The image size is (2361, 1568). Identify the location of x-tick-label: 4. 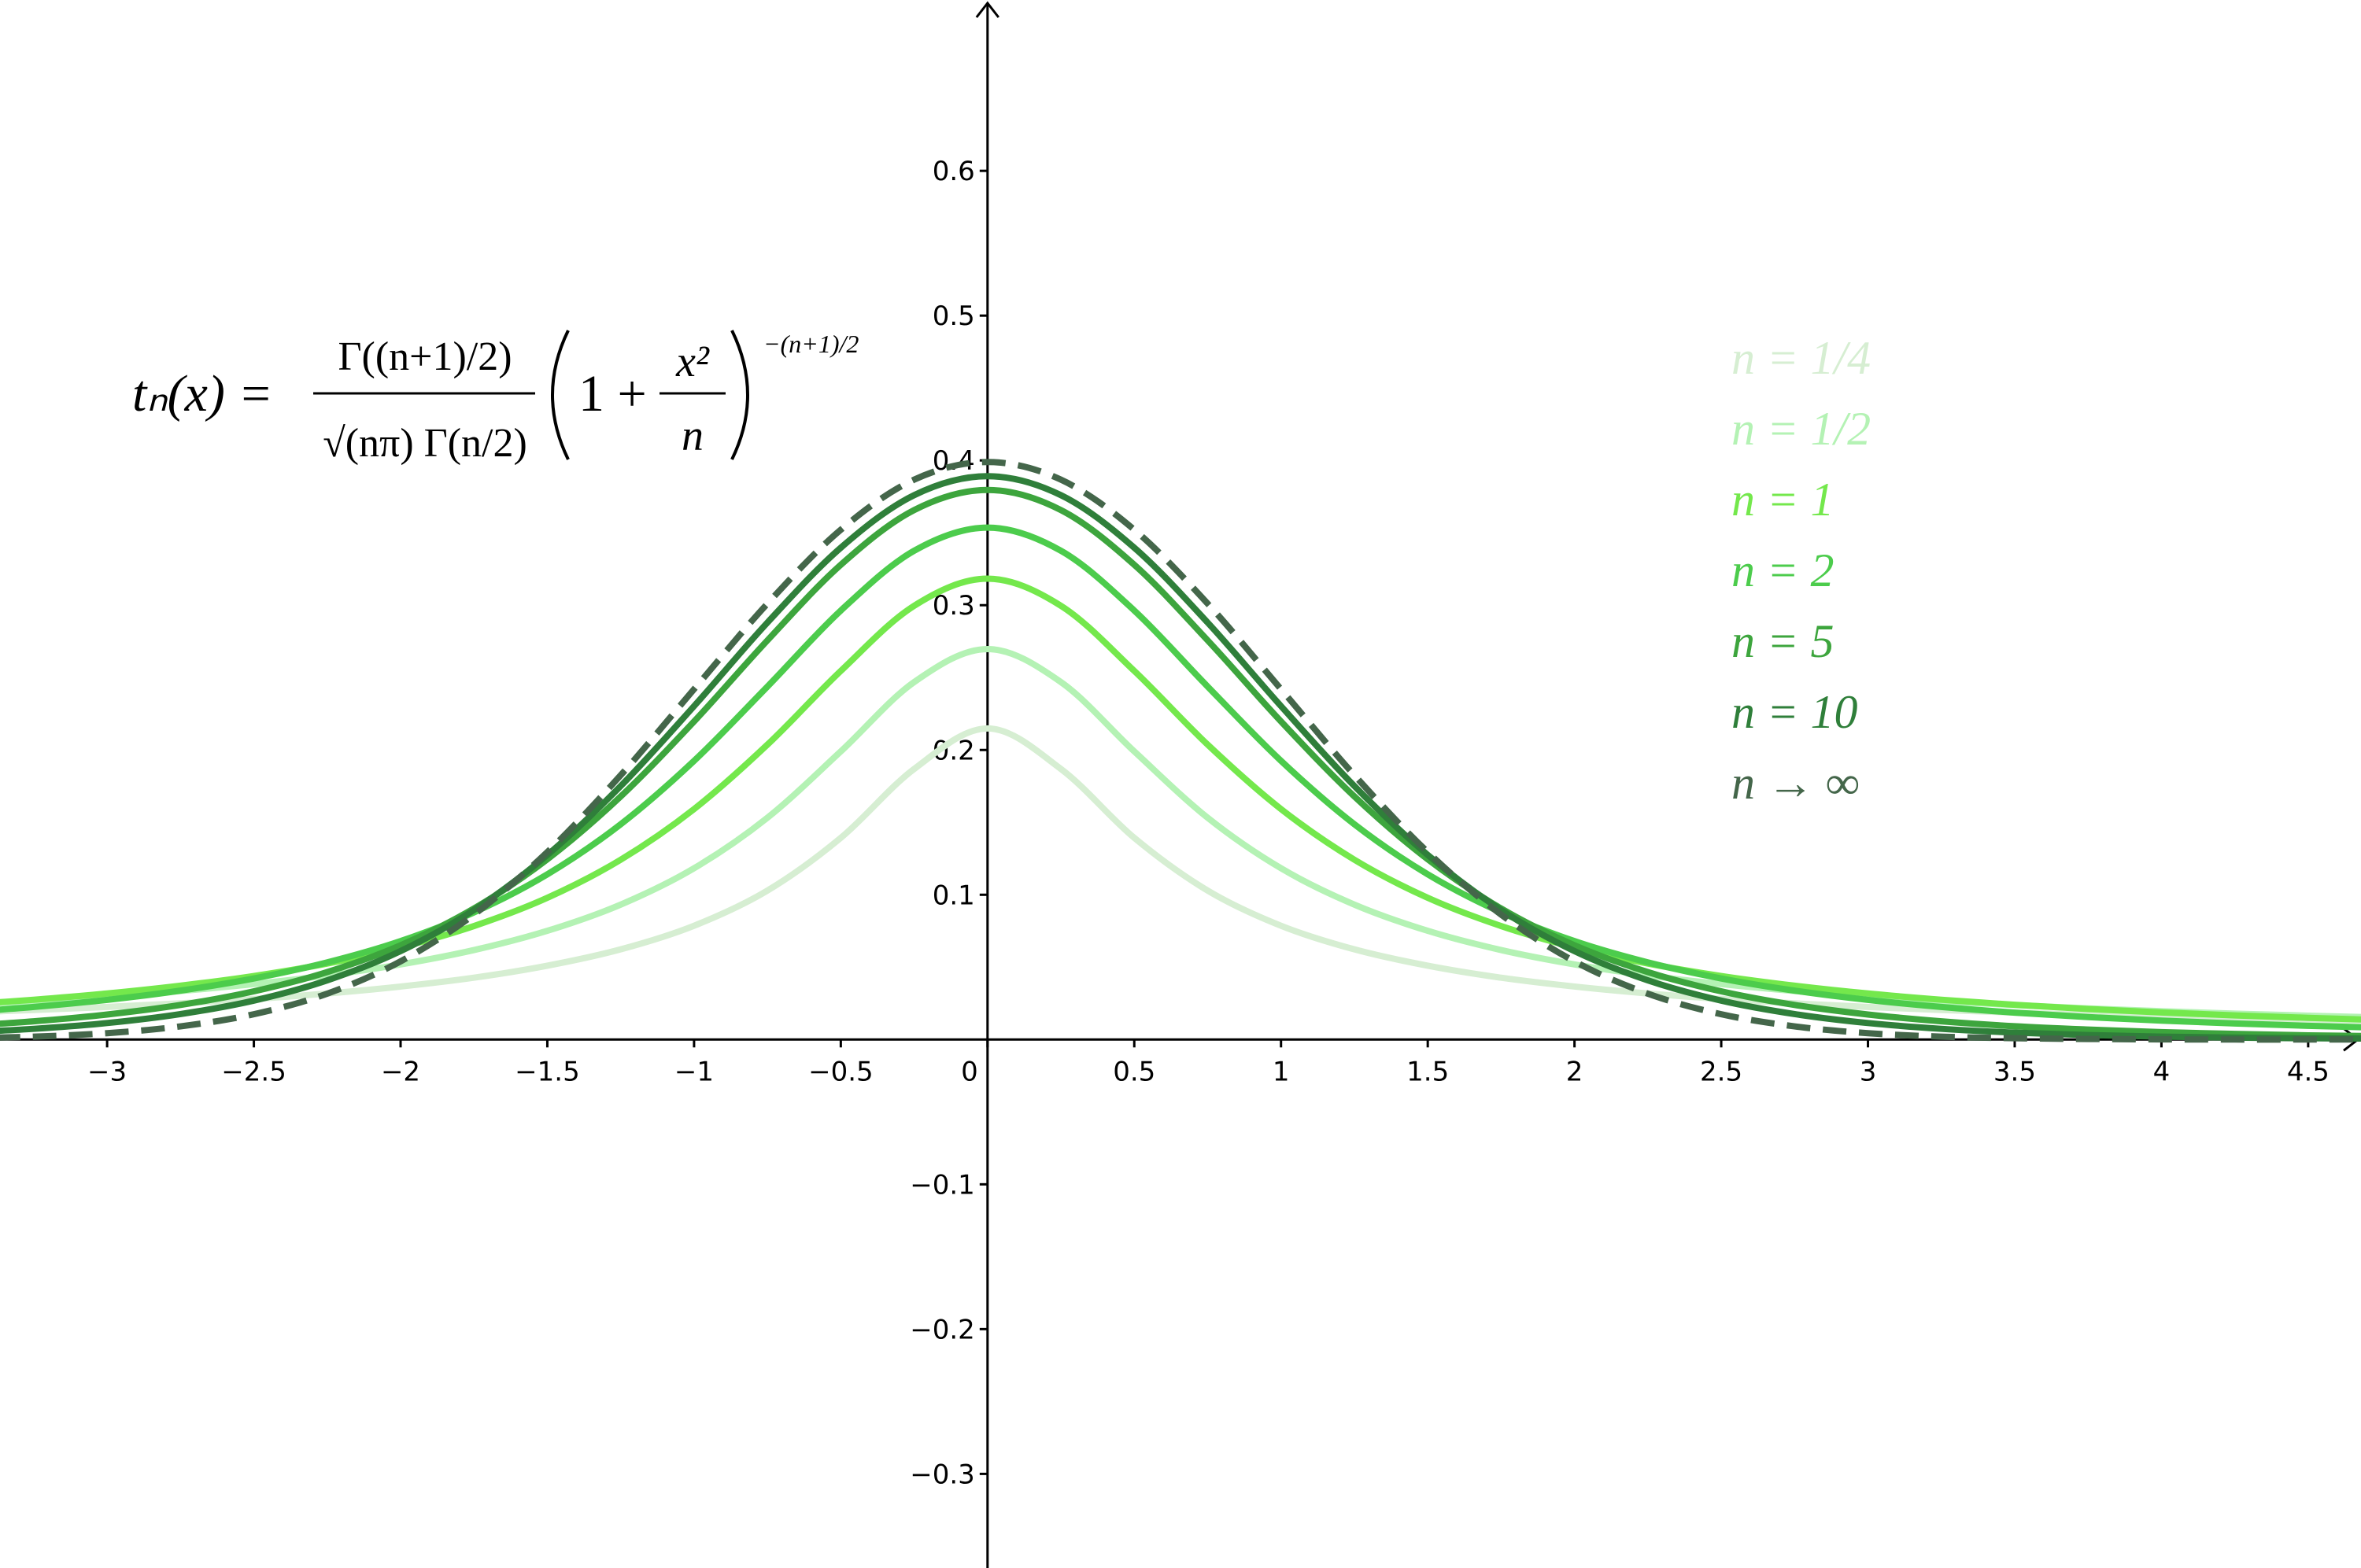
(2162, 1071).